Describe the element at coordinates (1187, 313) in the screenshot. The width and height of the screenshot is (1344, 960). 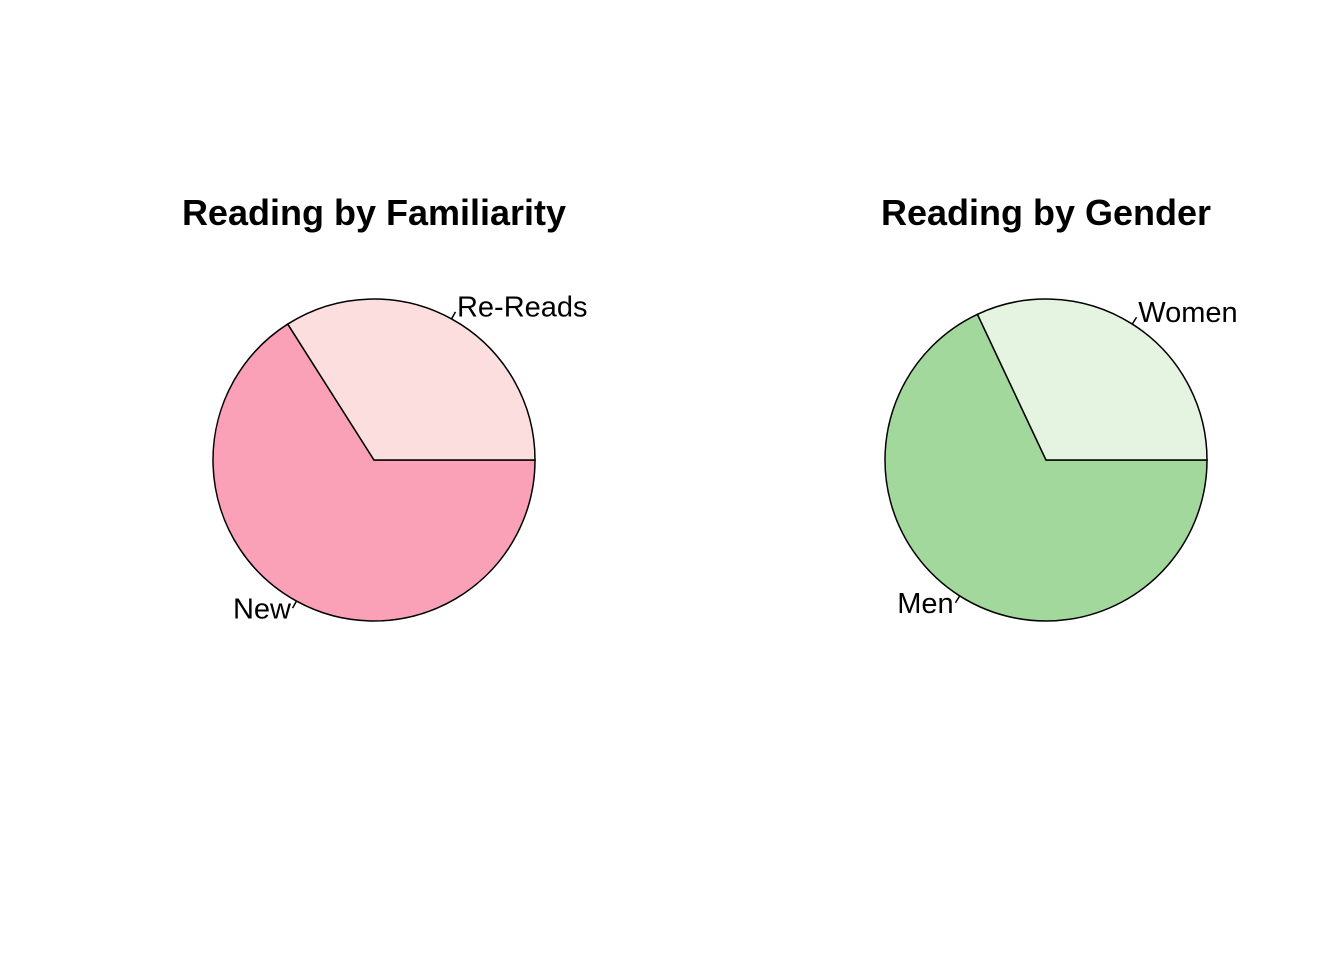
I see `slice-label-women: Women` at that location.